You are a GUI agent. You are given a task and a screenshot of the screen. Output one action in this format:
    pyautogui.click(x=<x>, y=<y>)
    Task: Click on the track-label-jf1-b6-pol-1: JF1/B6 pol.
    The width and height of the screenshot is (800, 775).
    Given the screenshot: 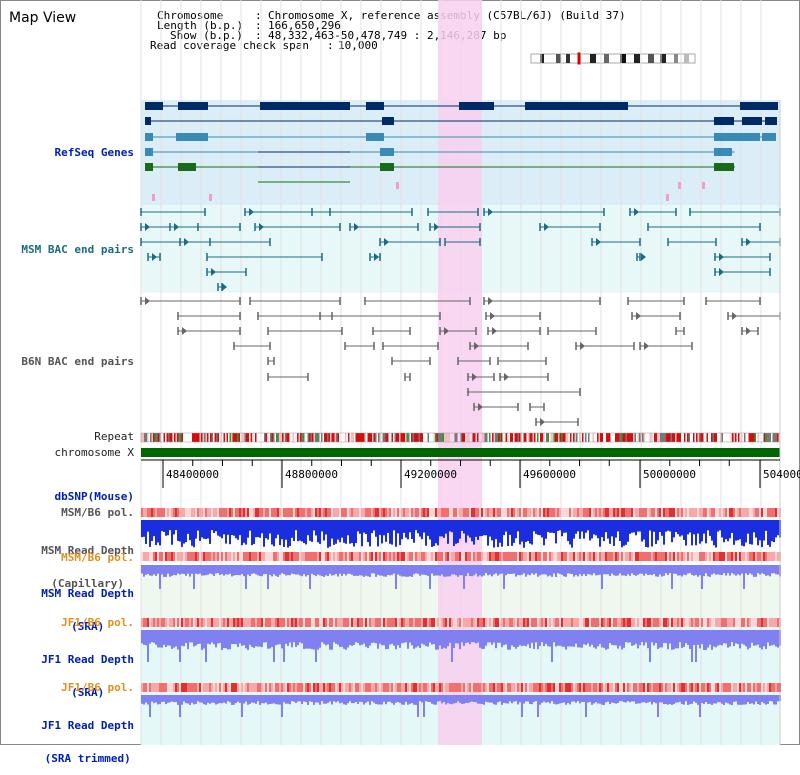 What is the action you would take?
    pyautogui.click(x=97, y=622)
    